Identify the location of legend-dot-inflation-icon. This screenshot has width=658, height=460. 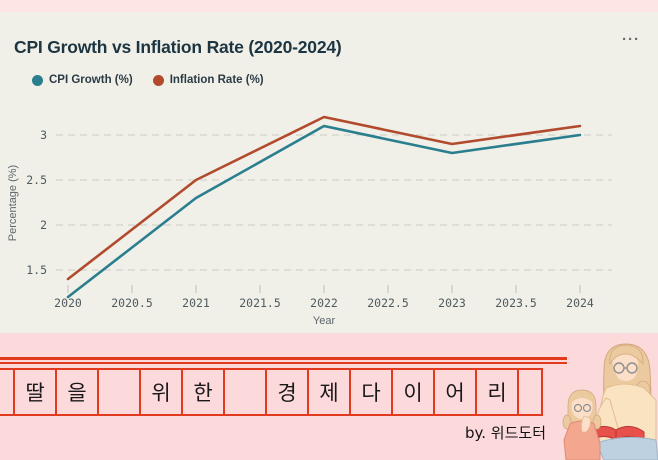
(158, 80).